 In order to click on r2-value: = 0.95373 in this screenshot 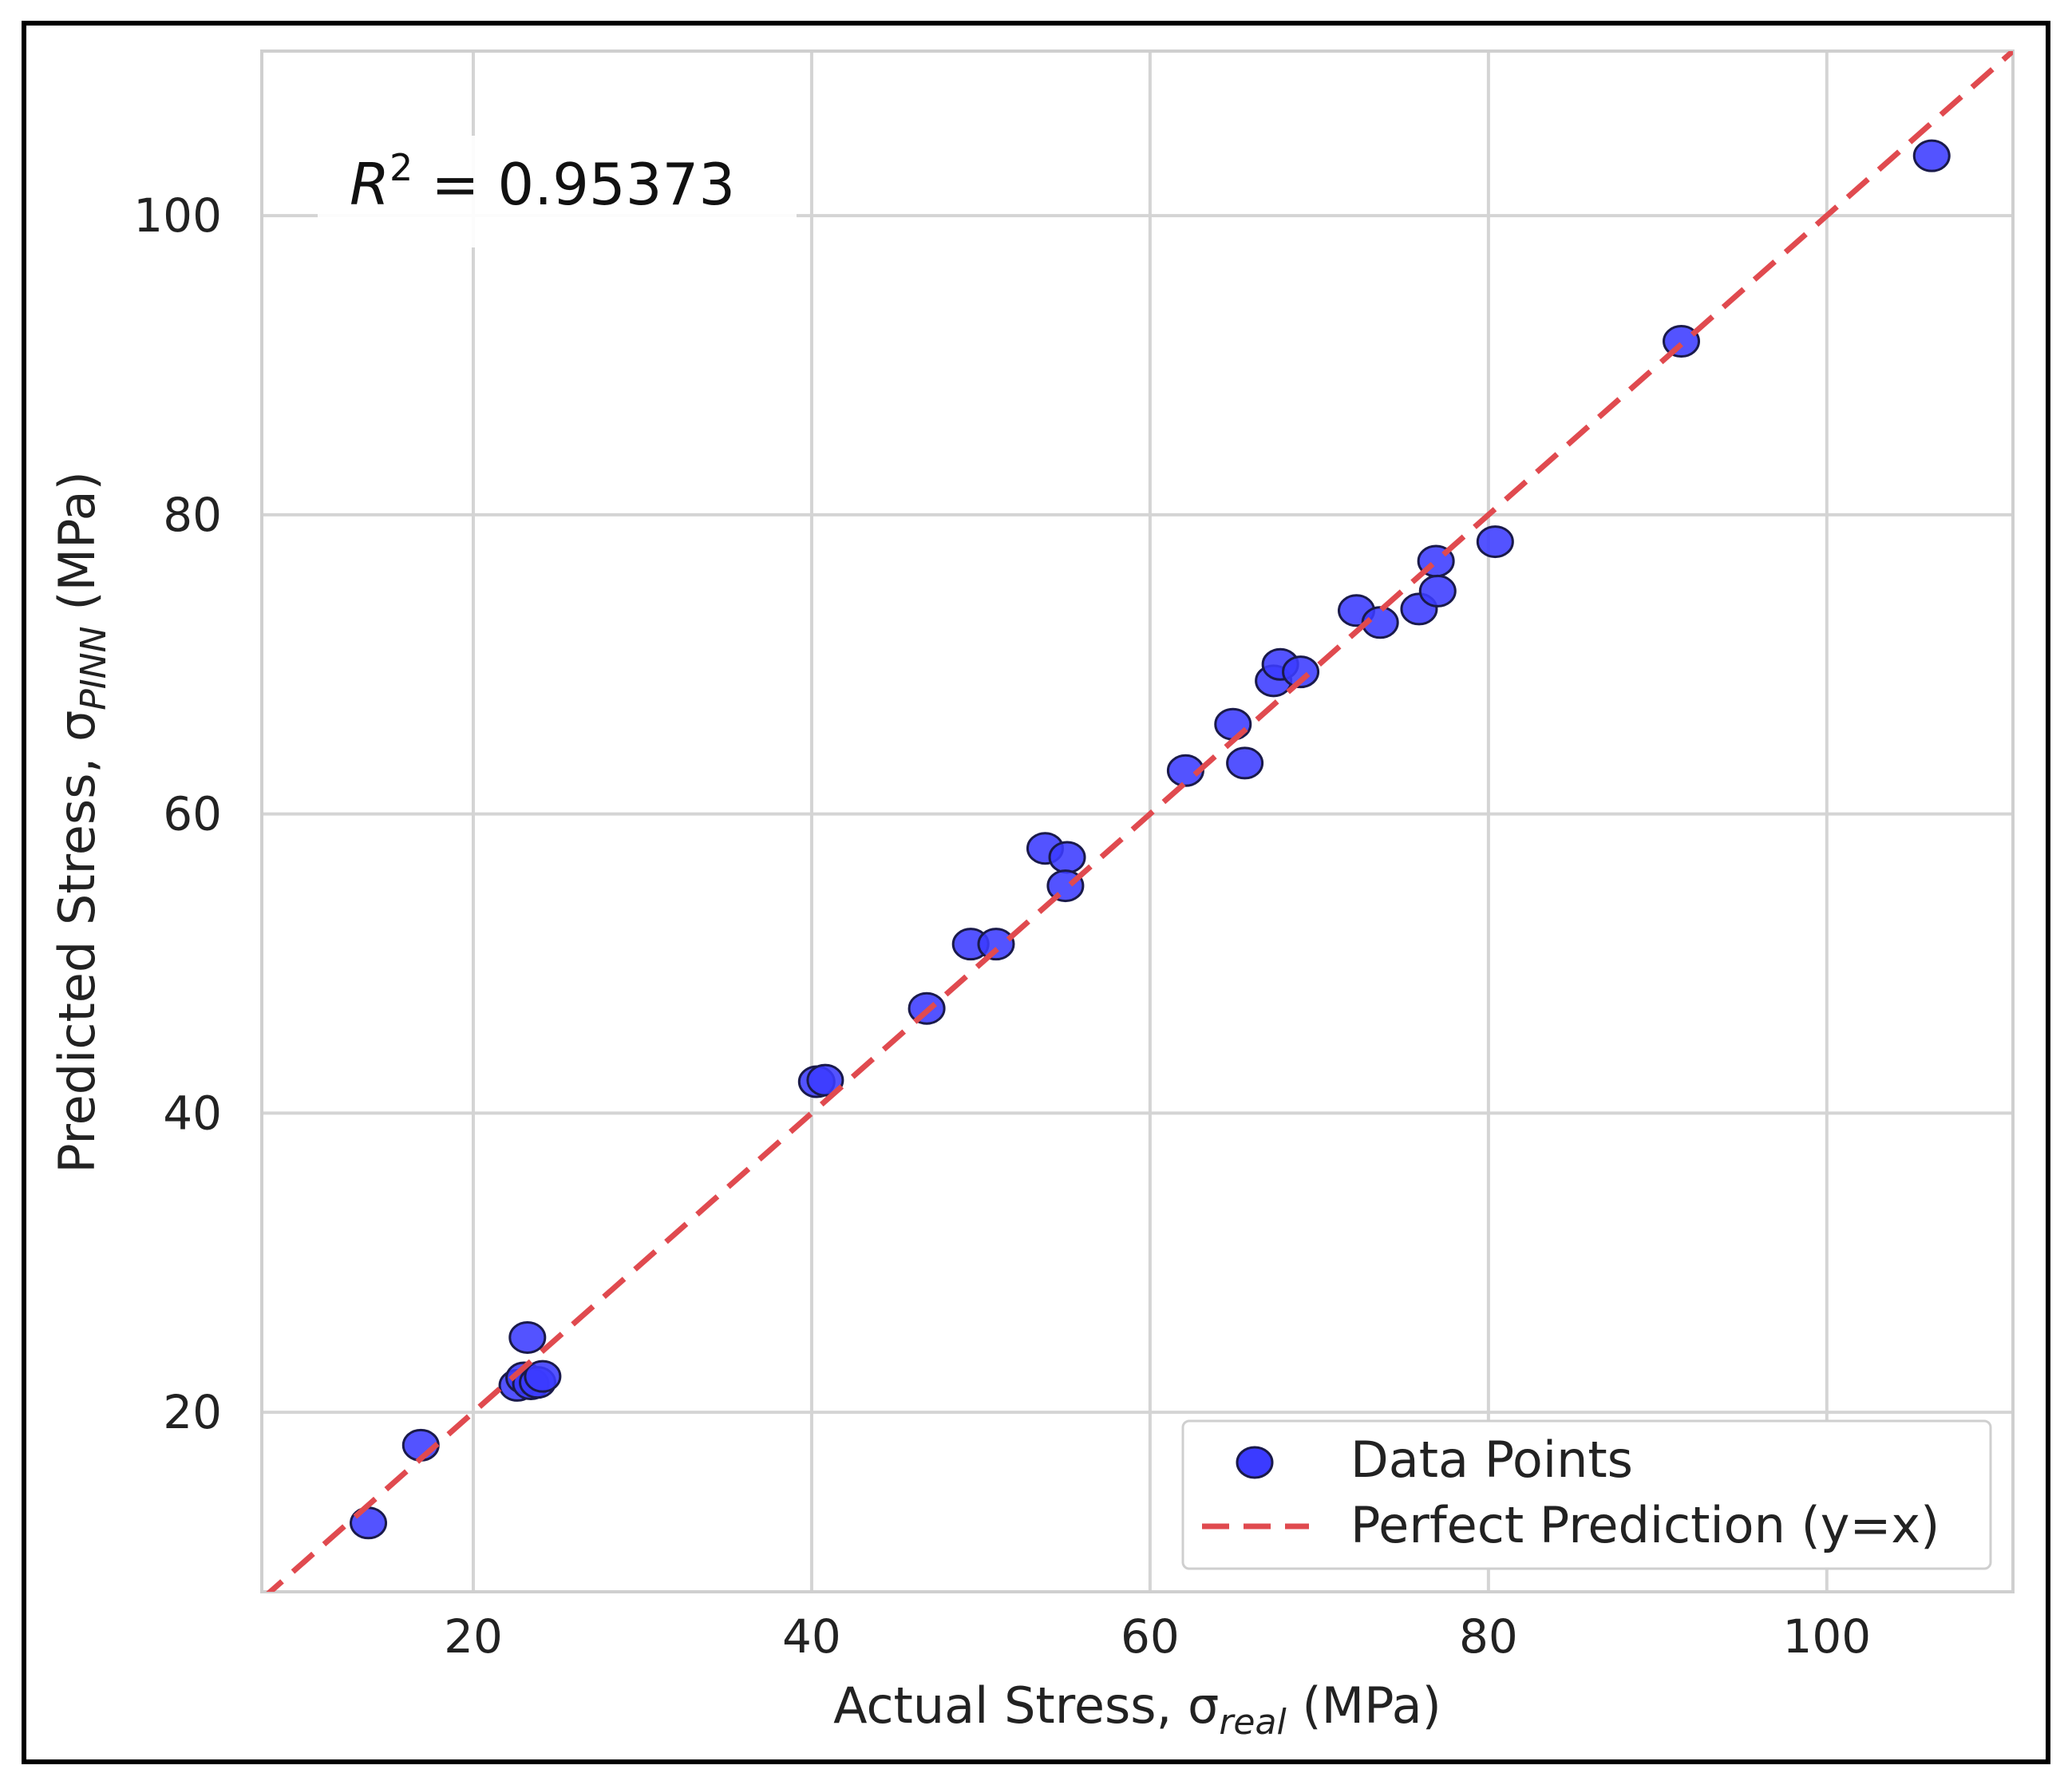, I will do `click(574, 184)`.